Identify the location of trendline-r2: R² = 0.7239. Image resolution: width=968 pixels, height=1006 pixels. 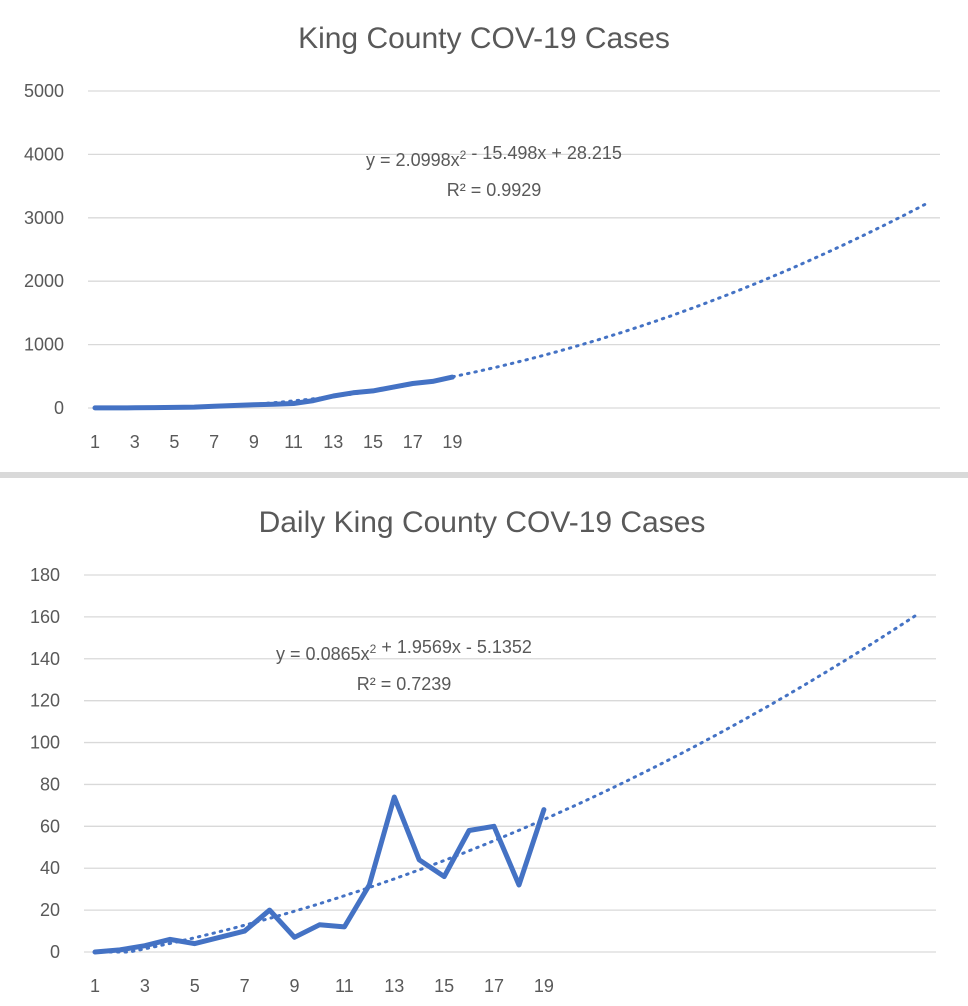
(404, 684).